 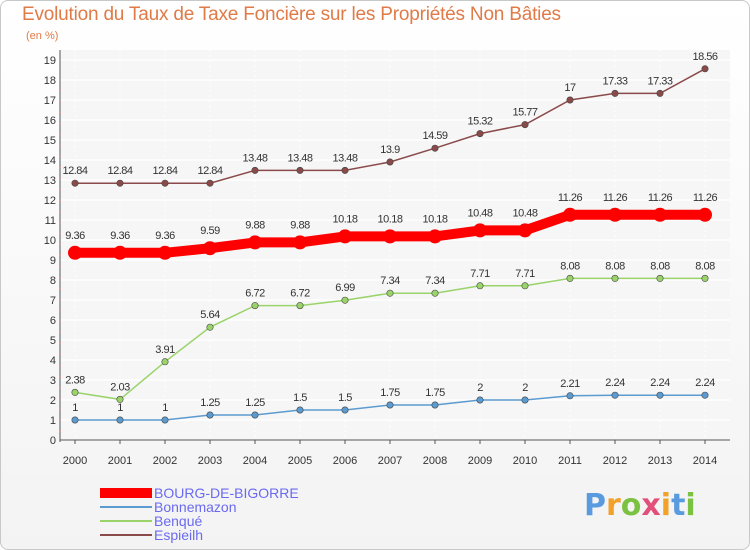 What do you see at coordinates (120, 461) in the screenshot?
I see `x-tick-label: 2001` at bounding box center [120, 461].